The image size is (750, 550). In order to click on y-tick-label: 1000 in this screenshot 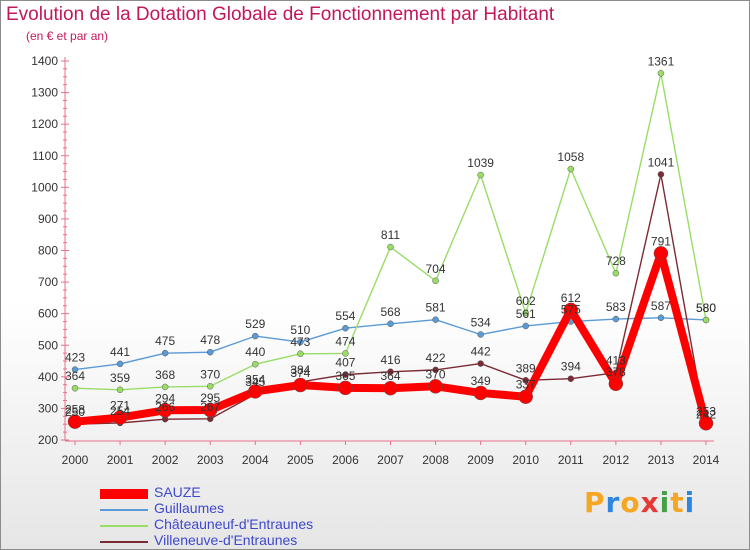, I will do `click(44, 187)`.